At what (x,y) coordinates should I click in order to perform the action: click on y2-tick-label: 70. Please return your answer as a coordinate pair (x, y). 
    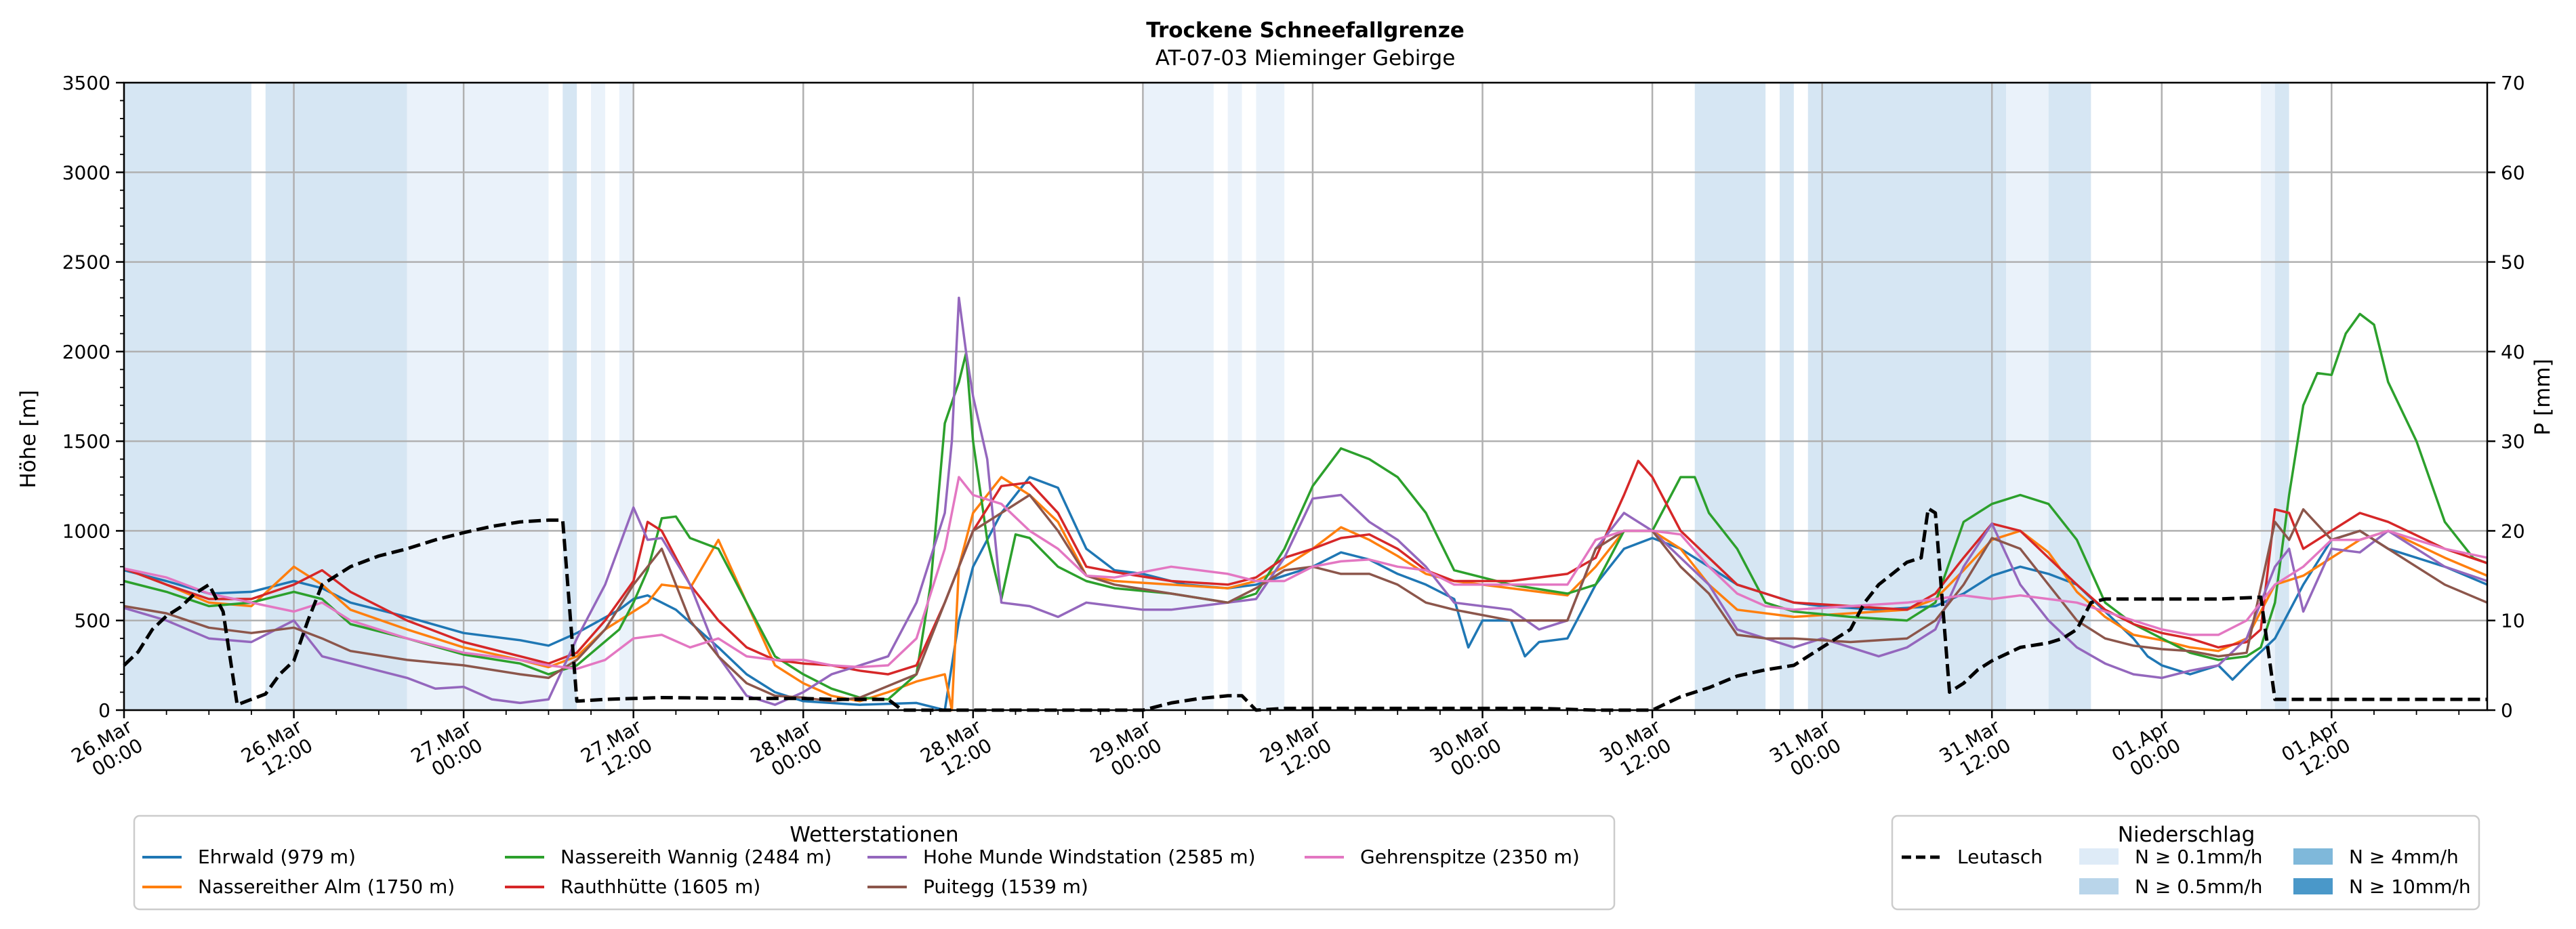
    Looking at the image, I should click on (2513, 83).